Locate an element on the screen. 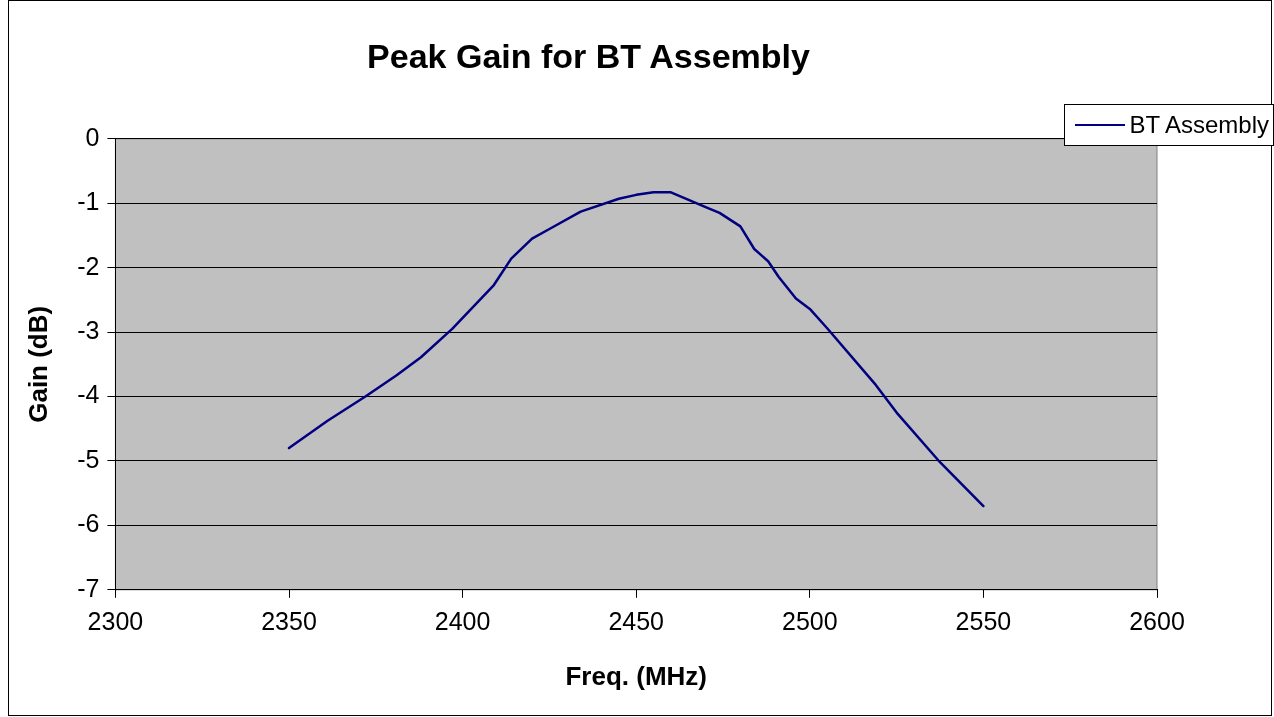 This screenshot has height=717, width=1274. y-tick-label: -2 is located at coordinates (88, 265).